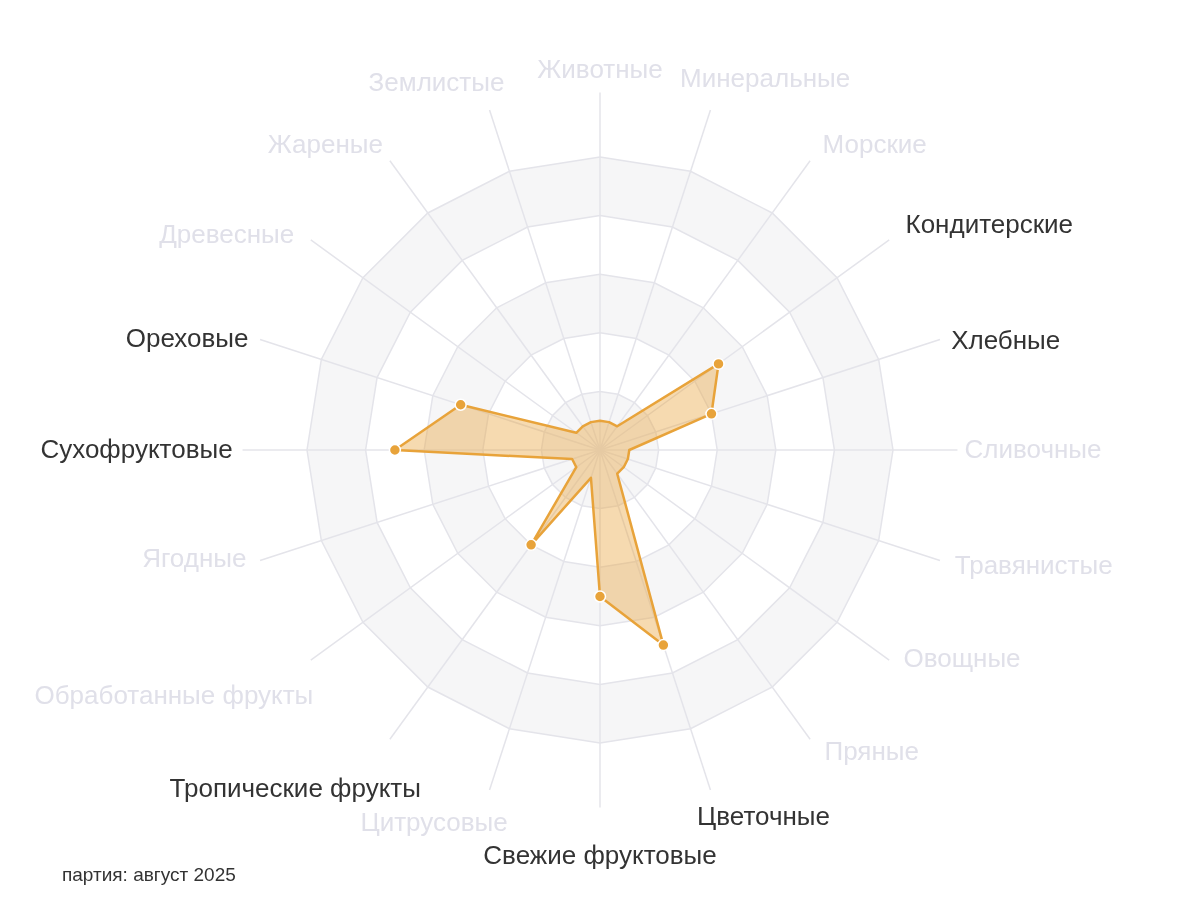 The width and height of the screenshot is (1200, 900). I want to click on spoke-label: Тропические фрукты, so click(295, 787).